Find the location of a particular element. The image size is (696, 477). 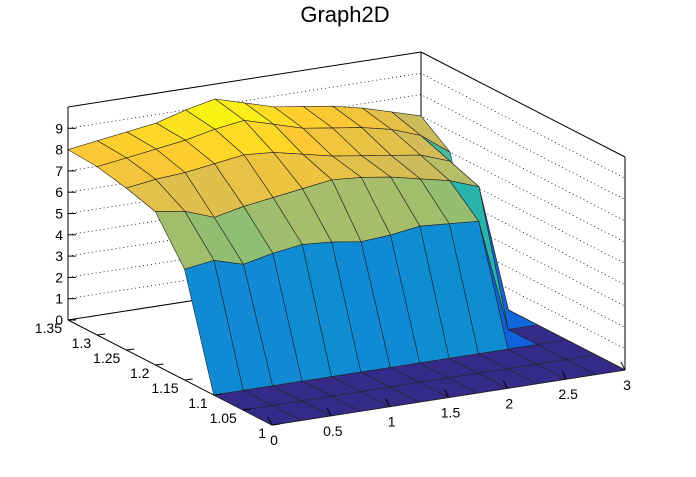

y-tick-label: 1.25 is located at coordinates (106, 358).